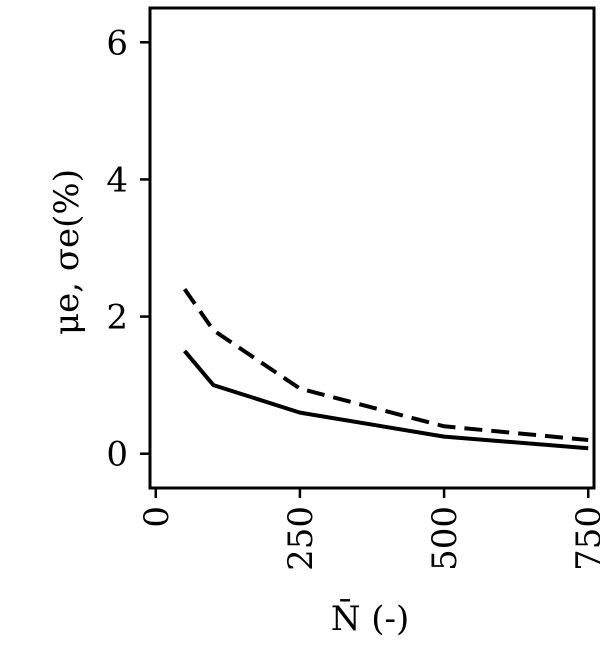 The height and width of the screenshot is (660, 600). Describe the element at coordinates (117, 43) in the screenshot. I see `y-tick-label-6: 6` at that location.